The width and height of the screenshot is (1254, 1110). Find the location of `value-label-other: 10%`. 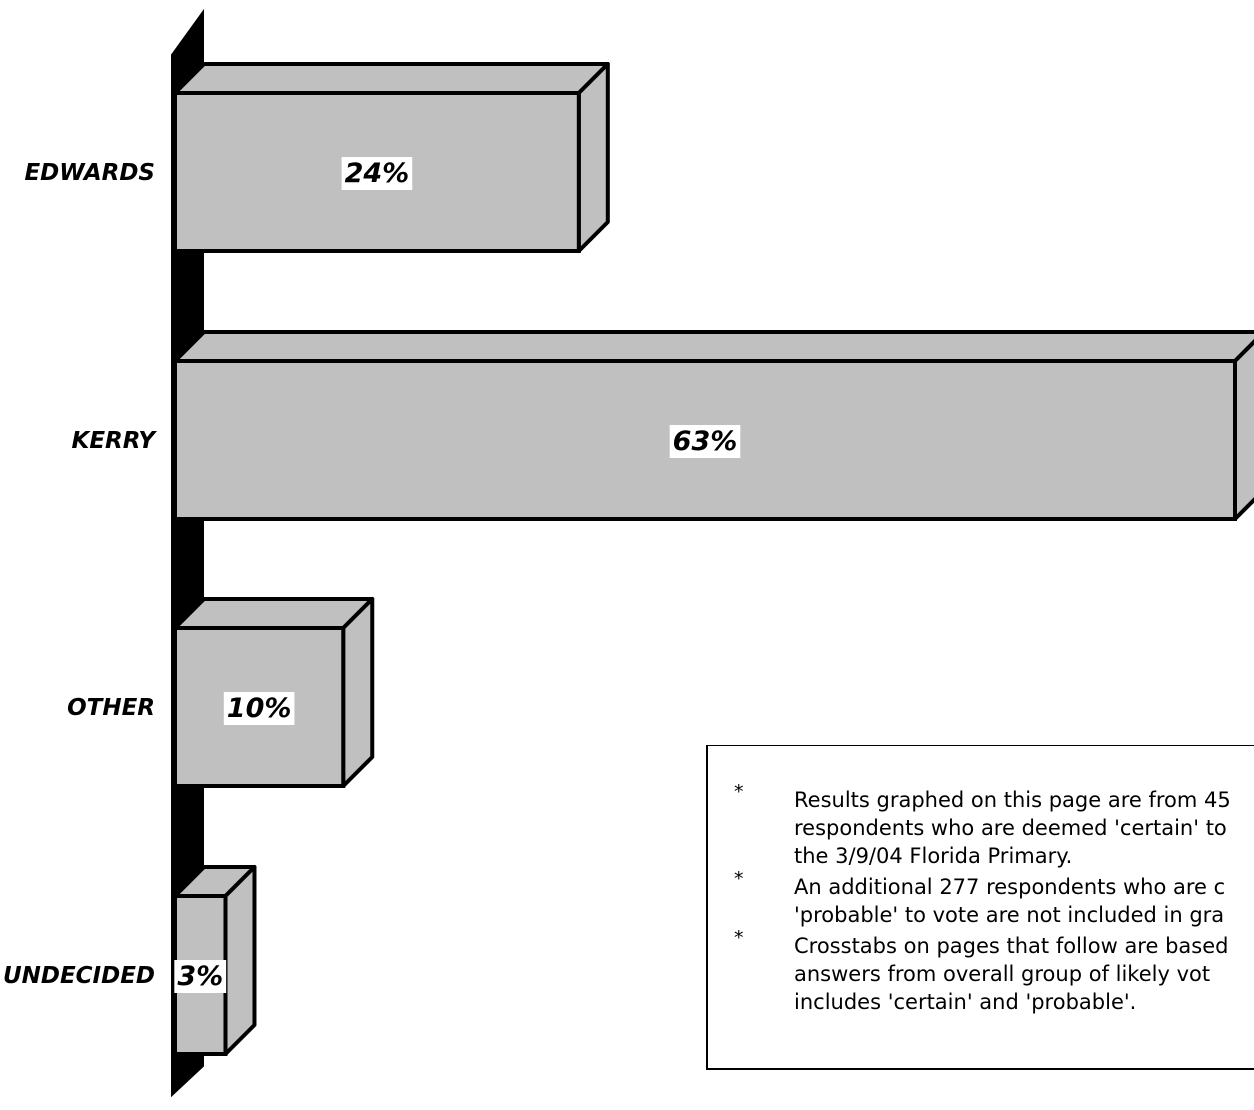

value-label-other: 10% is located at coordinates (259, 708).